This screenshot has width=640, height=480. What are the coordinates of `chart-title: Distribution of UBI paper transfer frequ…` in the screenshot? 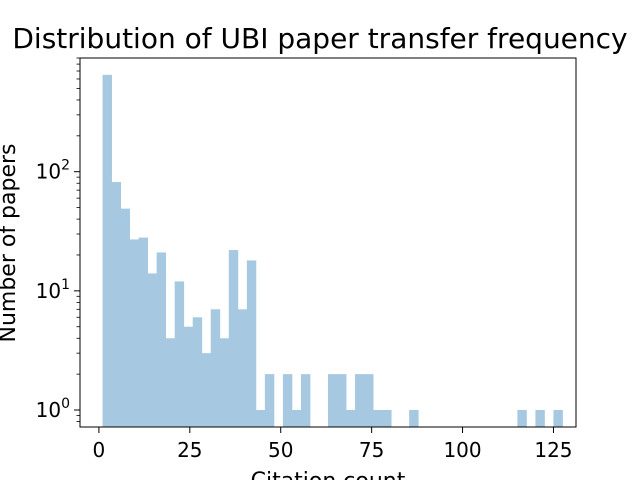 It's located at (319, 38).